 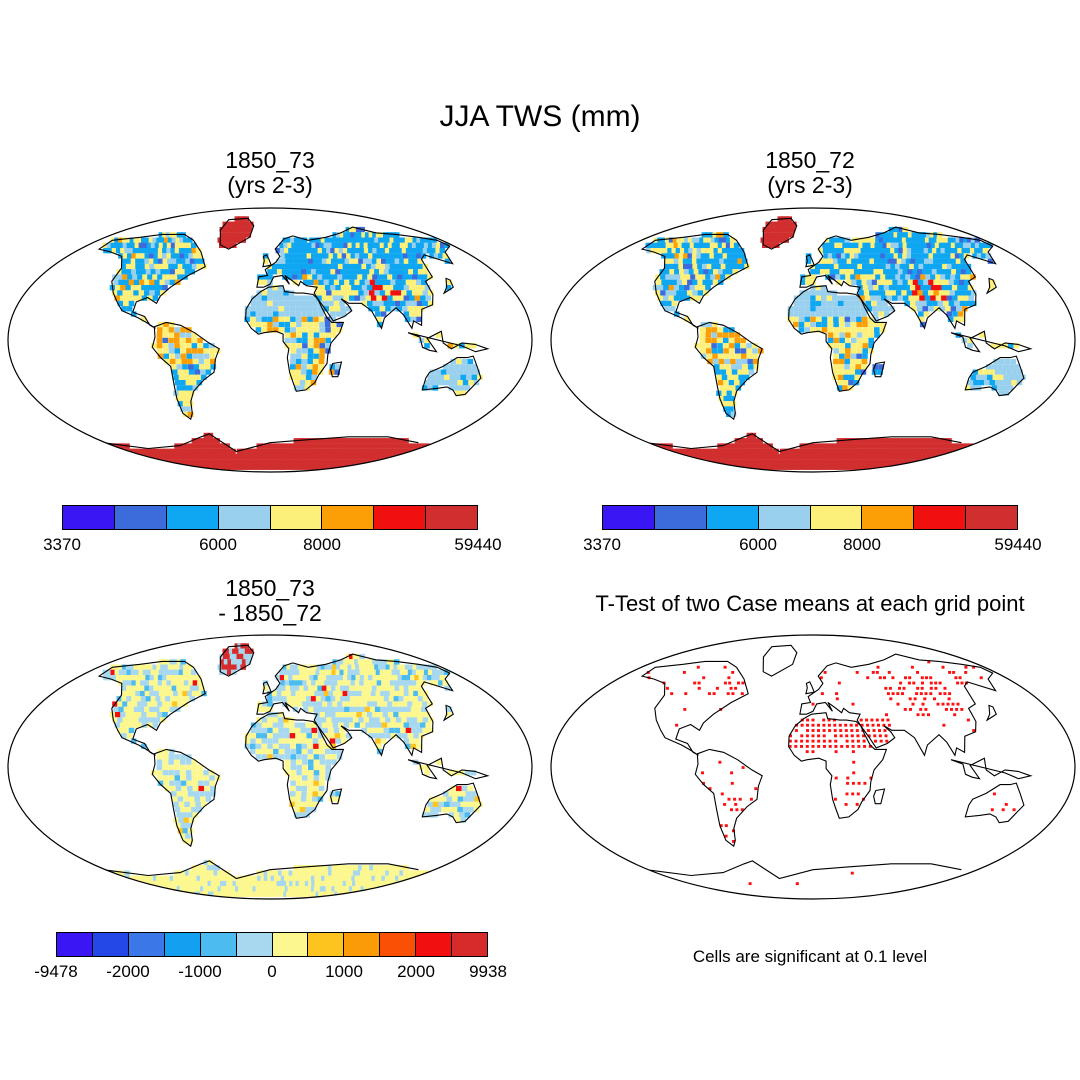 What do you see at coordinates (270, 613) in the screenshot?
I see `panel-3-title-line2: - 1850_72` at bounding box center [270, 613].